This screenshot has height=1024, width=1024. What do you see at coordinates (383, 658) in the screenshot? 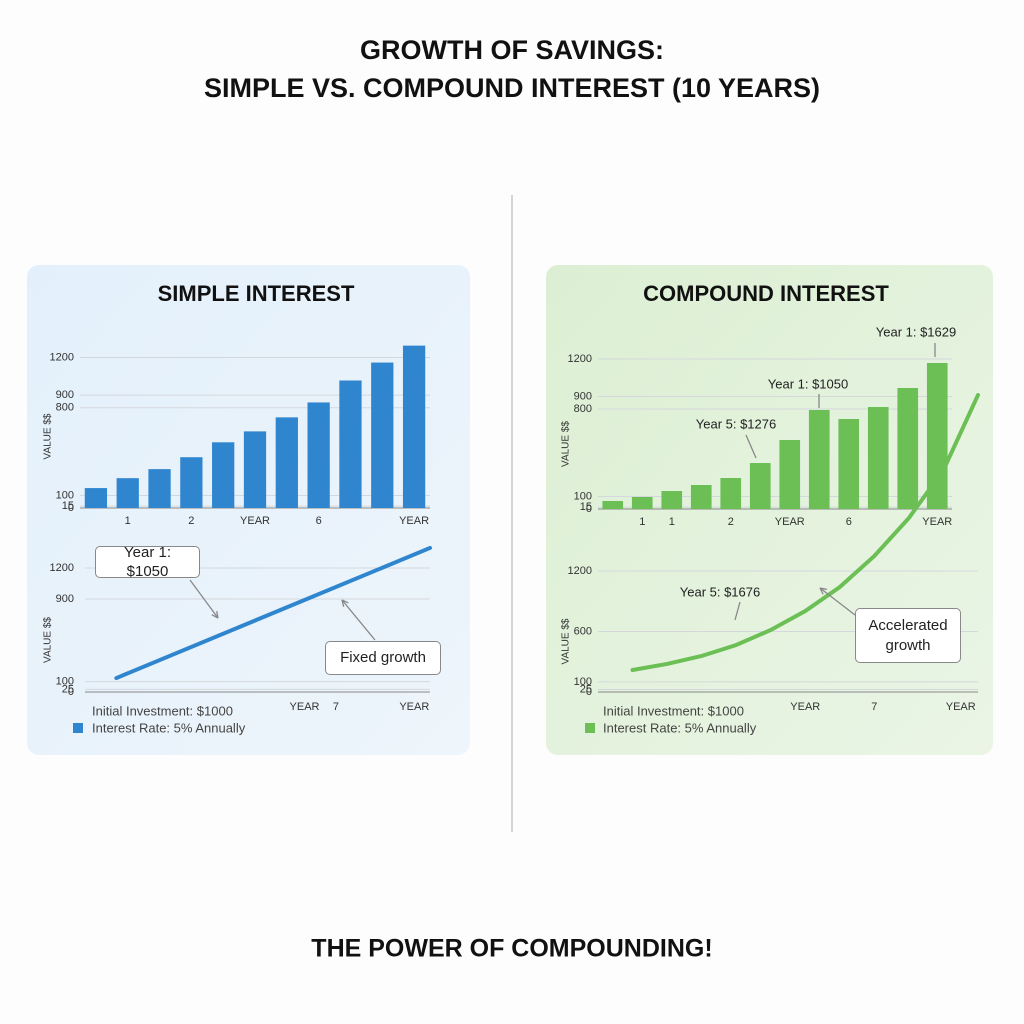
I see `annotation-box: Fixed growth` at bounding box center [383, 658].